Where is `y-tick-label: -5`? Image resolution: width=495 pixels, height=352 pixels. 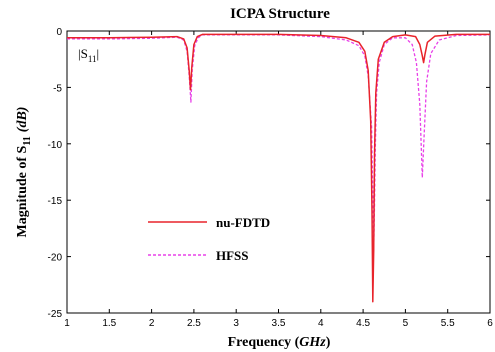 y-tick-label: -5 is located at coordinates (57, 88).